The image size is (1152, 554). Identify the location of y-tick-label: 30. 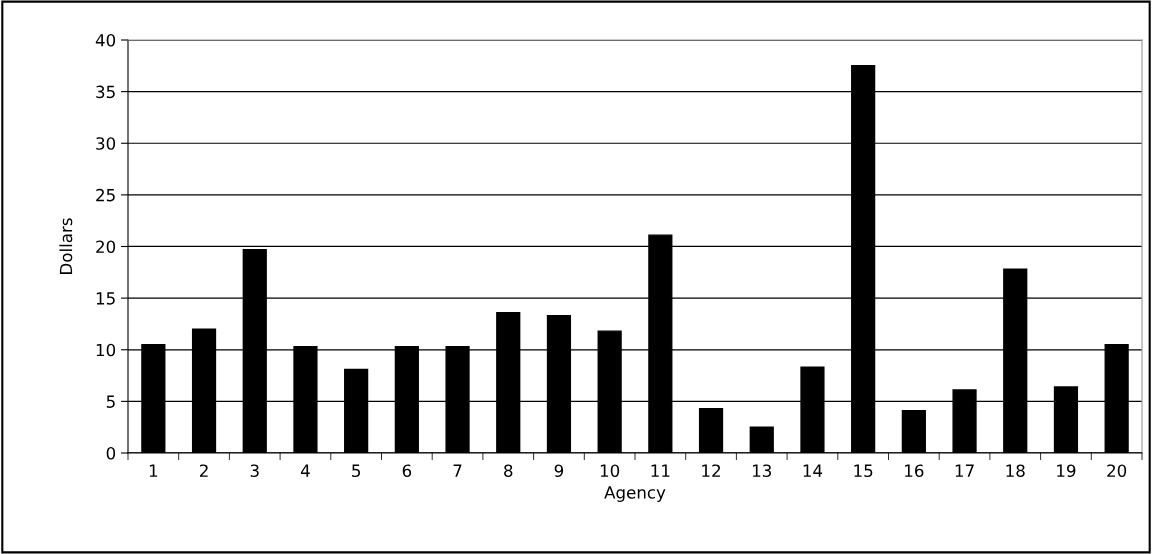
(106, 143).